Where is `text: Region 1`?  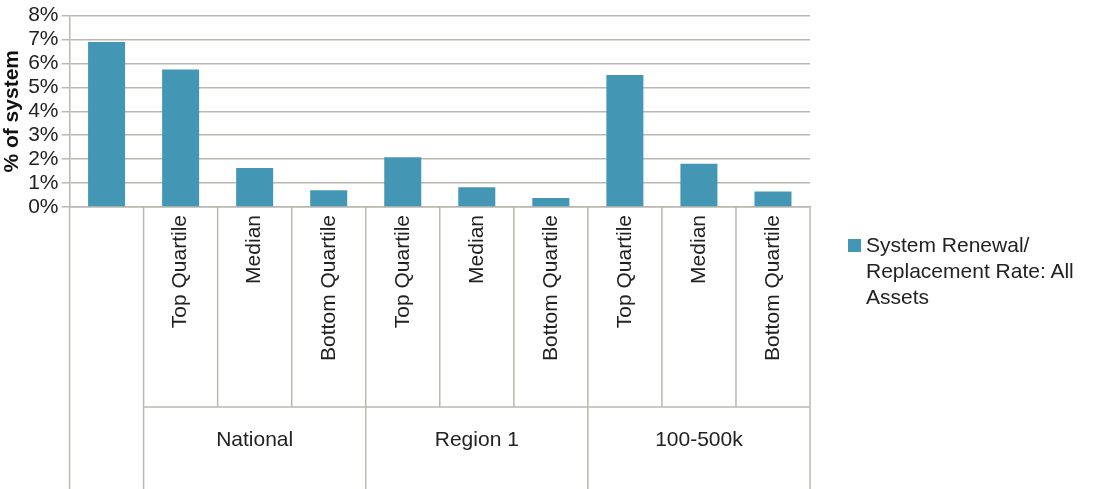
text: Region 1 is located at coordinates (476, 438).